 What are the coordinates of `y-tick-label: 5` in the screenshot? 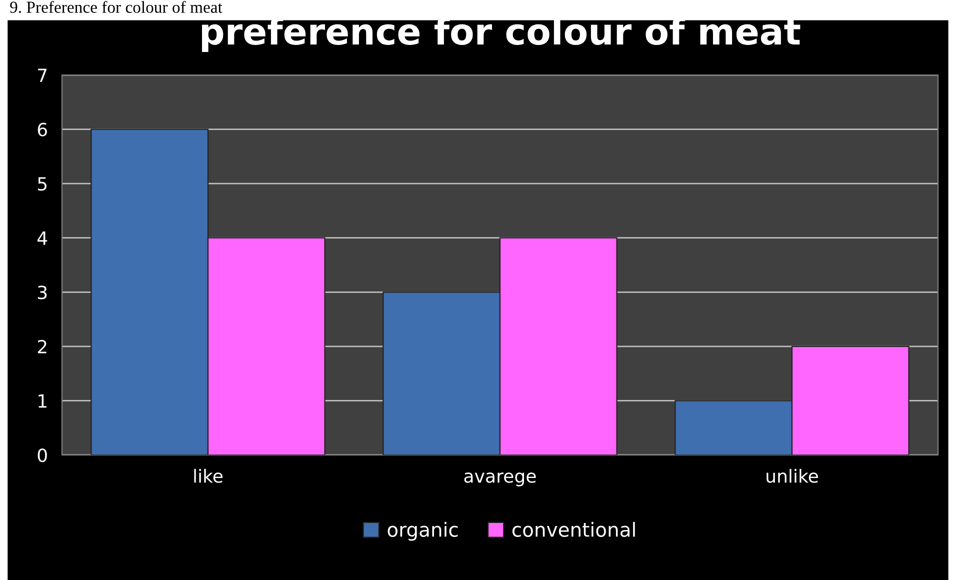 It's located at (42, 184).